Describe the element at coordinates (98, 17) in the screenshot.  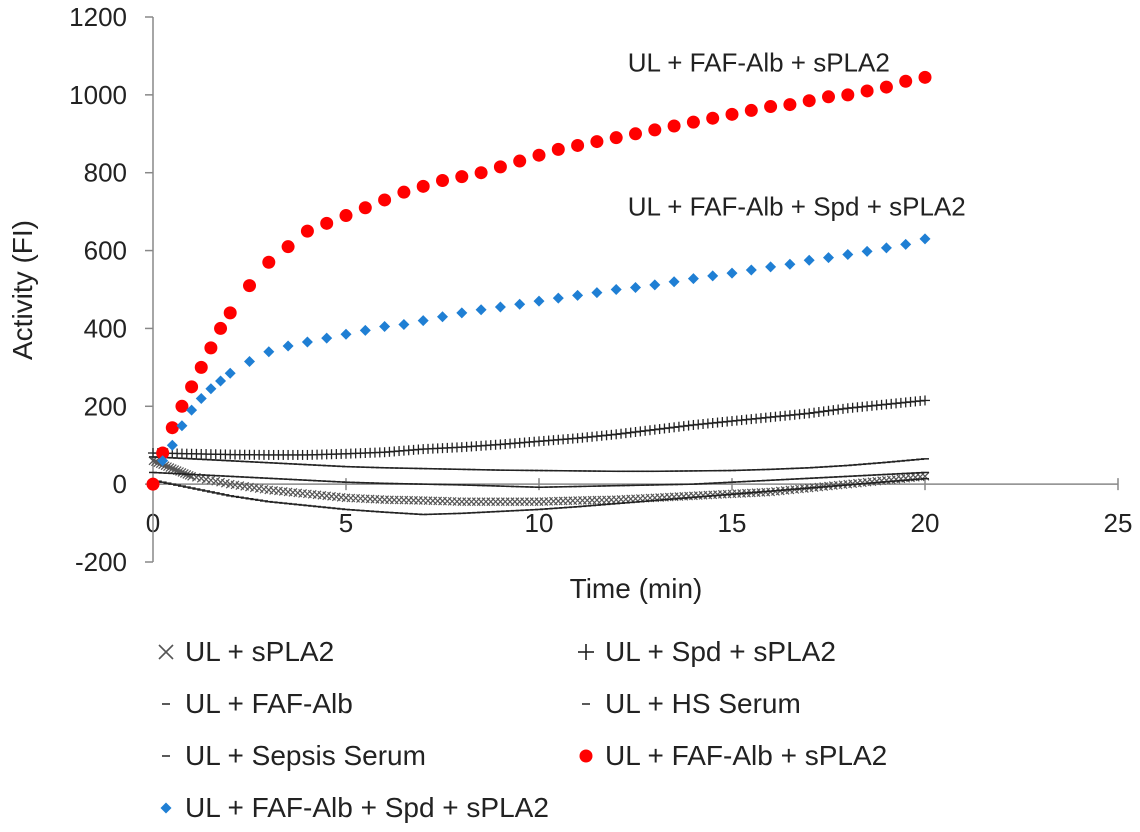
I see `y-tick-label: 1200` at that location.